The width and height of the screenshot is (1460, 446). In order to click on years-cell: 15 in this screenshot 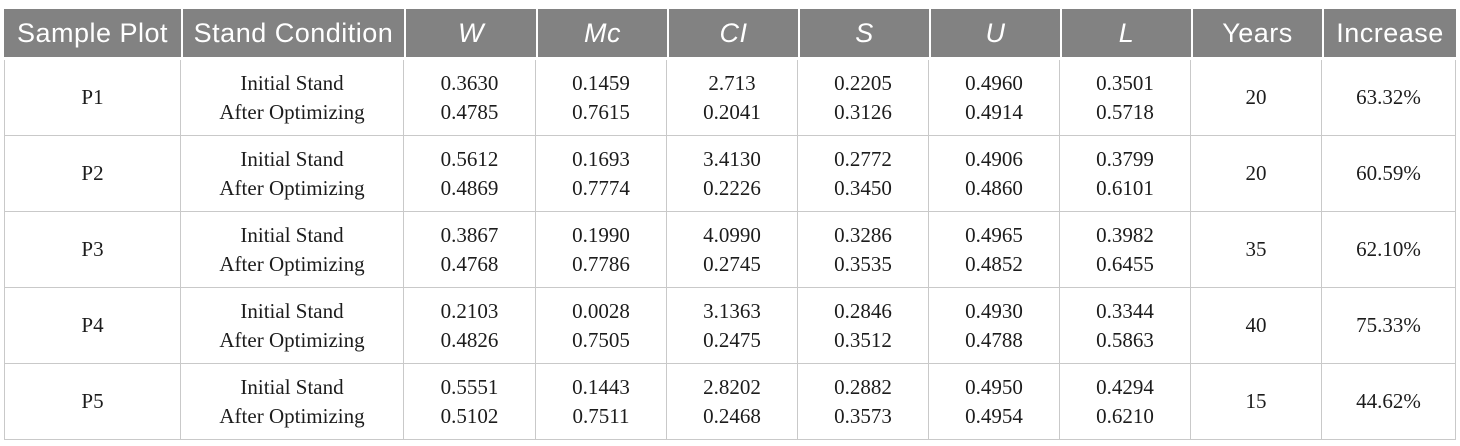, I will do `click(1256, 402)`.